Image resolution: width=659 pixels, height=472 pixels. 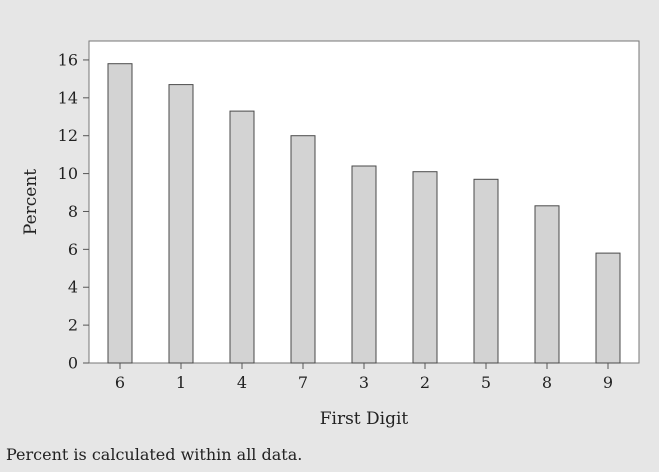 What do you see at coordinates (31, 202) in the screenshot?
I see `y-axis-title: Percent` at bounding box center [31, 202].